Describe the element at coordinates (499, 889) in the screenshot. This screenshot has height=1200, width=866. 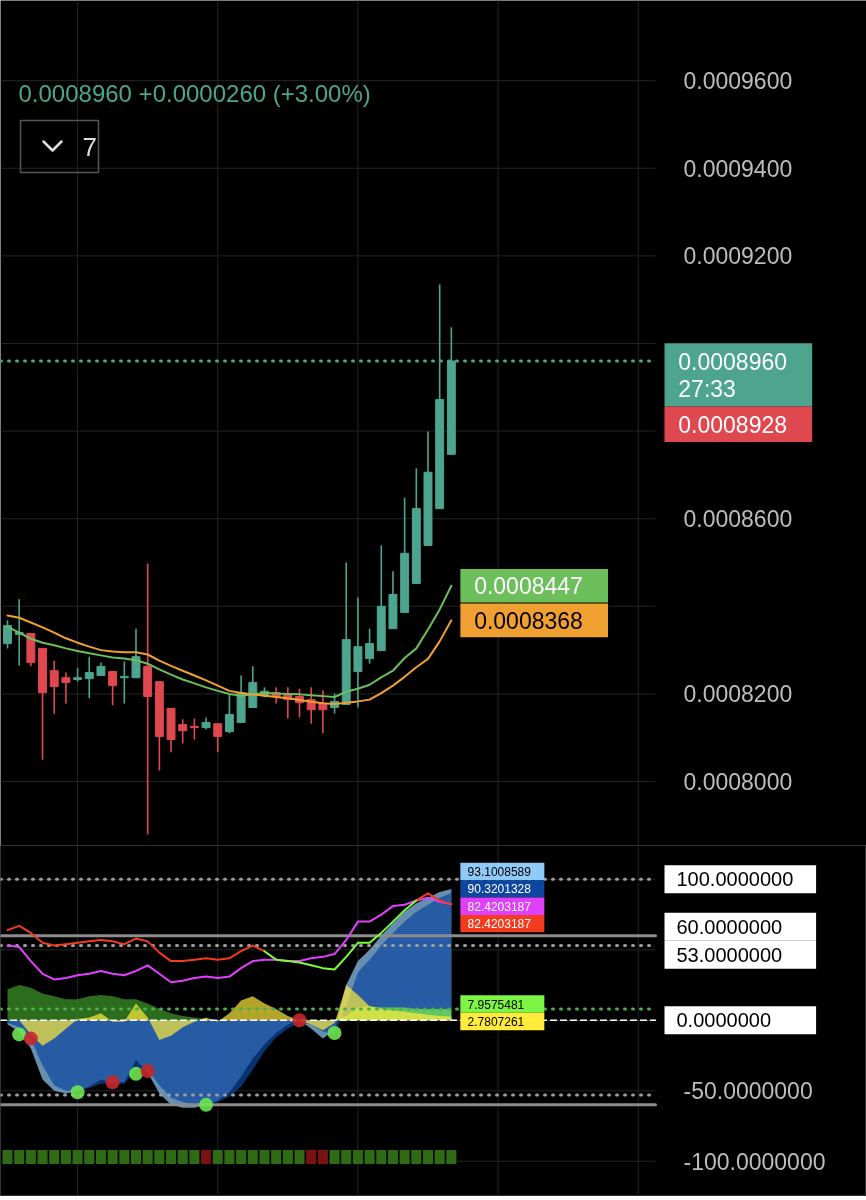
I see `data-label: 90.3201328` at that location.